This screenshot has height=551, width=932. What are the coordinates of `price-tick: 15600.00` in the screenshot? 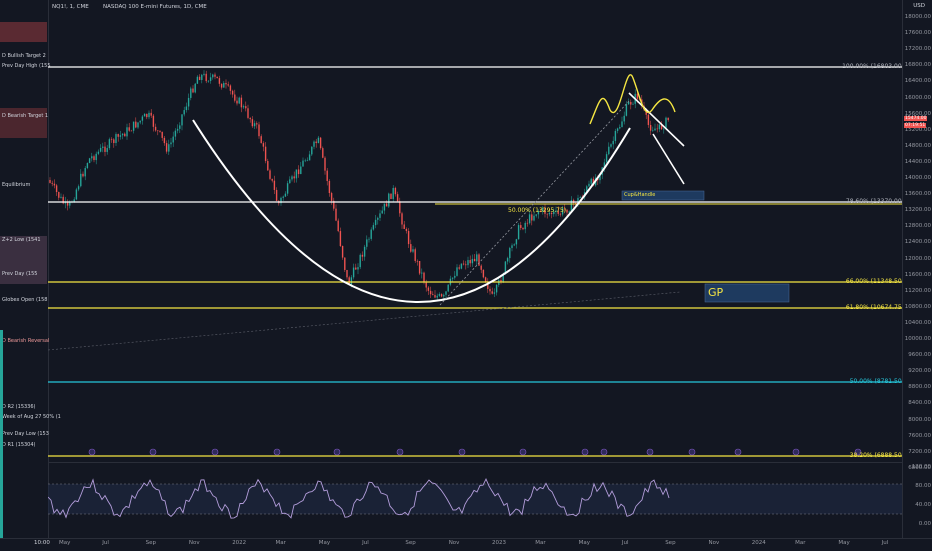 It's located at (917, 113).